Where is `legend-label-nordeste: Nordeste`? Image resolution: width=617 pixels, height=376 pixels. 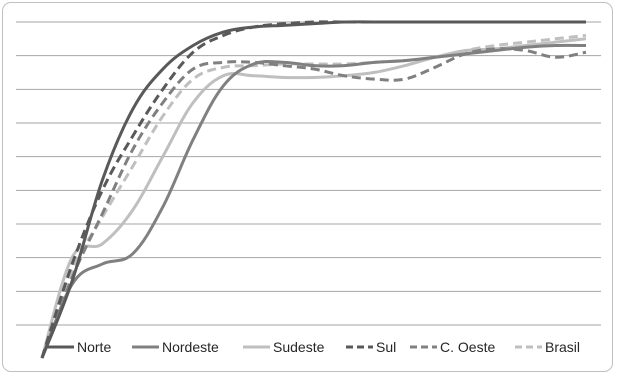
legend-label-nordeste: Nordeste is located at coordinates (190, 347).